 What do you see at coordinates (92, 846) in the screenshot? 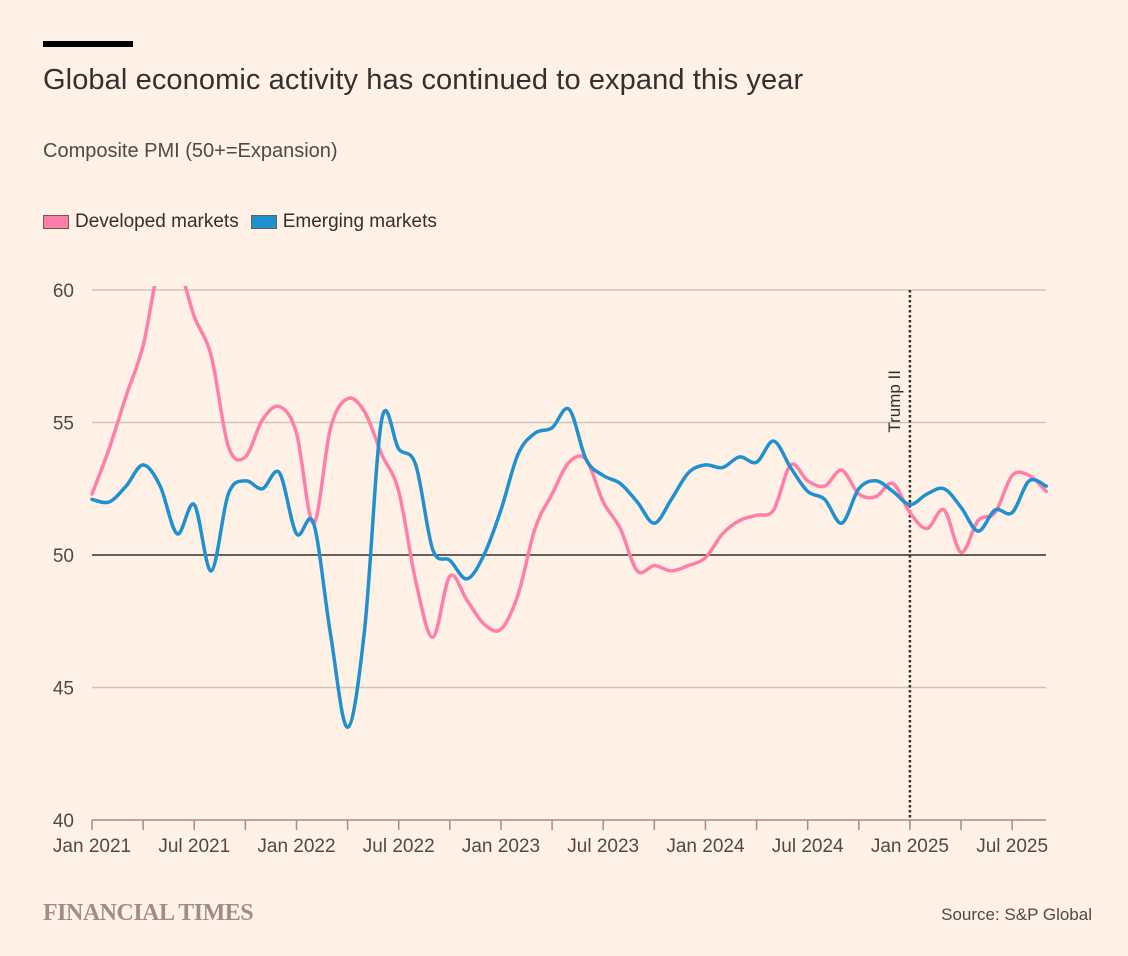
I see `x-tick-label: Jan 2021` at bounding box center [92, 846].